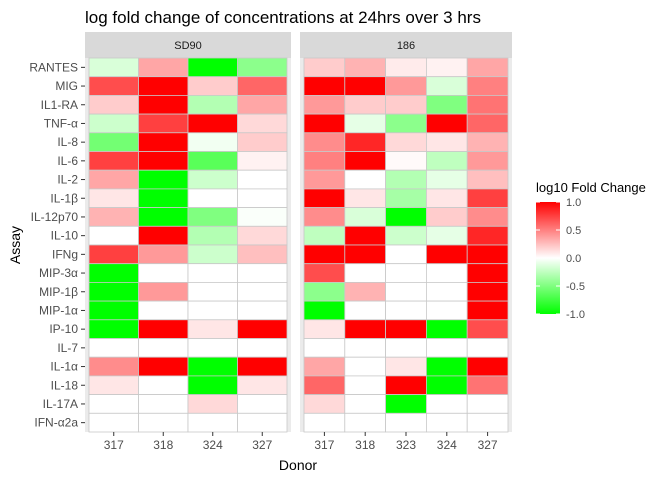  I want to click on x-tick-label: 317, so click(324, 445).